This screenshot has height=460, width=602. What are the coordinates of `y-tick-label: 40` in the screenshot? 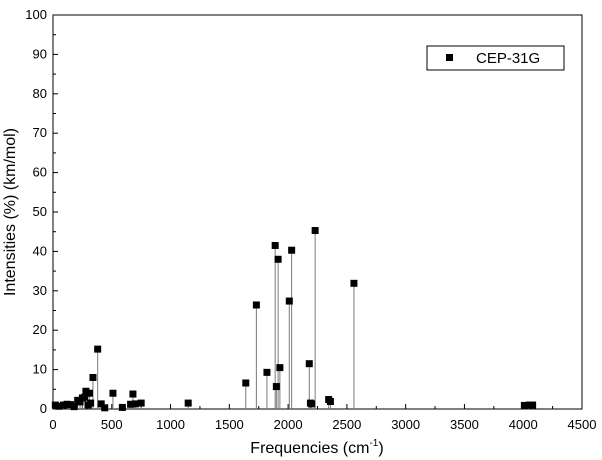 It's located at (40, 250).